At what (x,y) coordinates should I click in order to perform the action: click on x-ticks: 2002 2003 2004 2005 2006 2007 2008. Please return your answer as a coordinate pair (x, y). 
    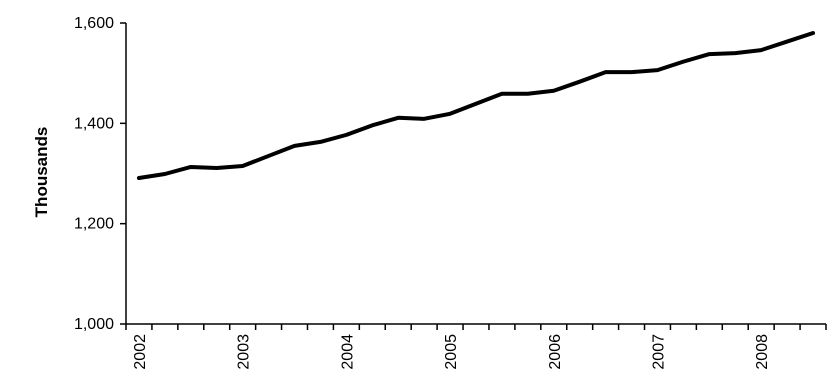
    Looking at the image, I should click on (476, 347).